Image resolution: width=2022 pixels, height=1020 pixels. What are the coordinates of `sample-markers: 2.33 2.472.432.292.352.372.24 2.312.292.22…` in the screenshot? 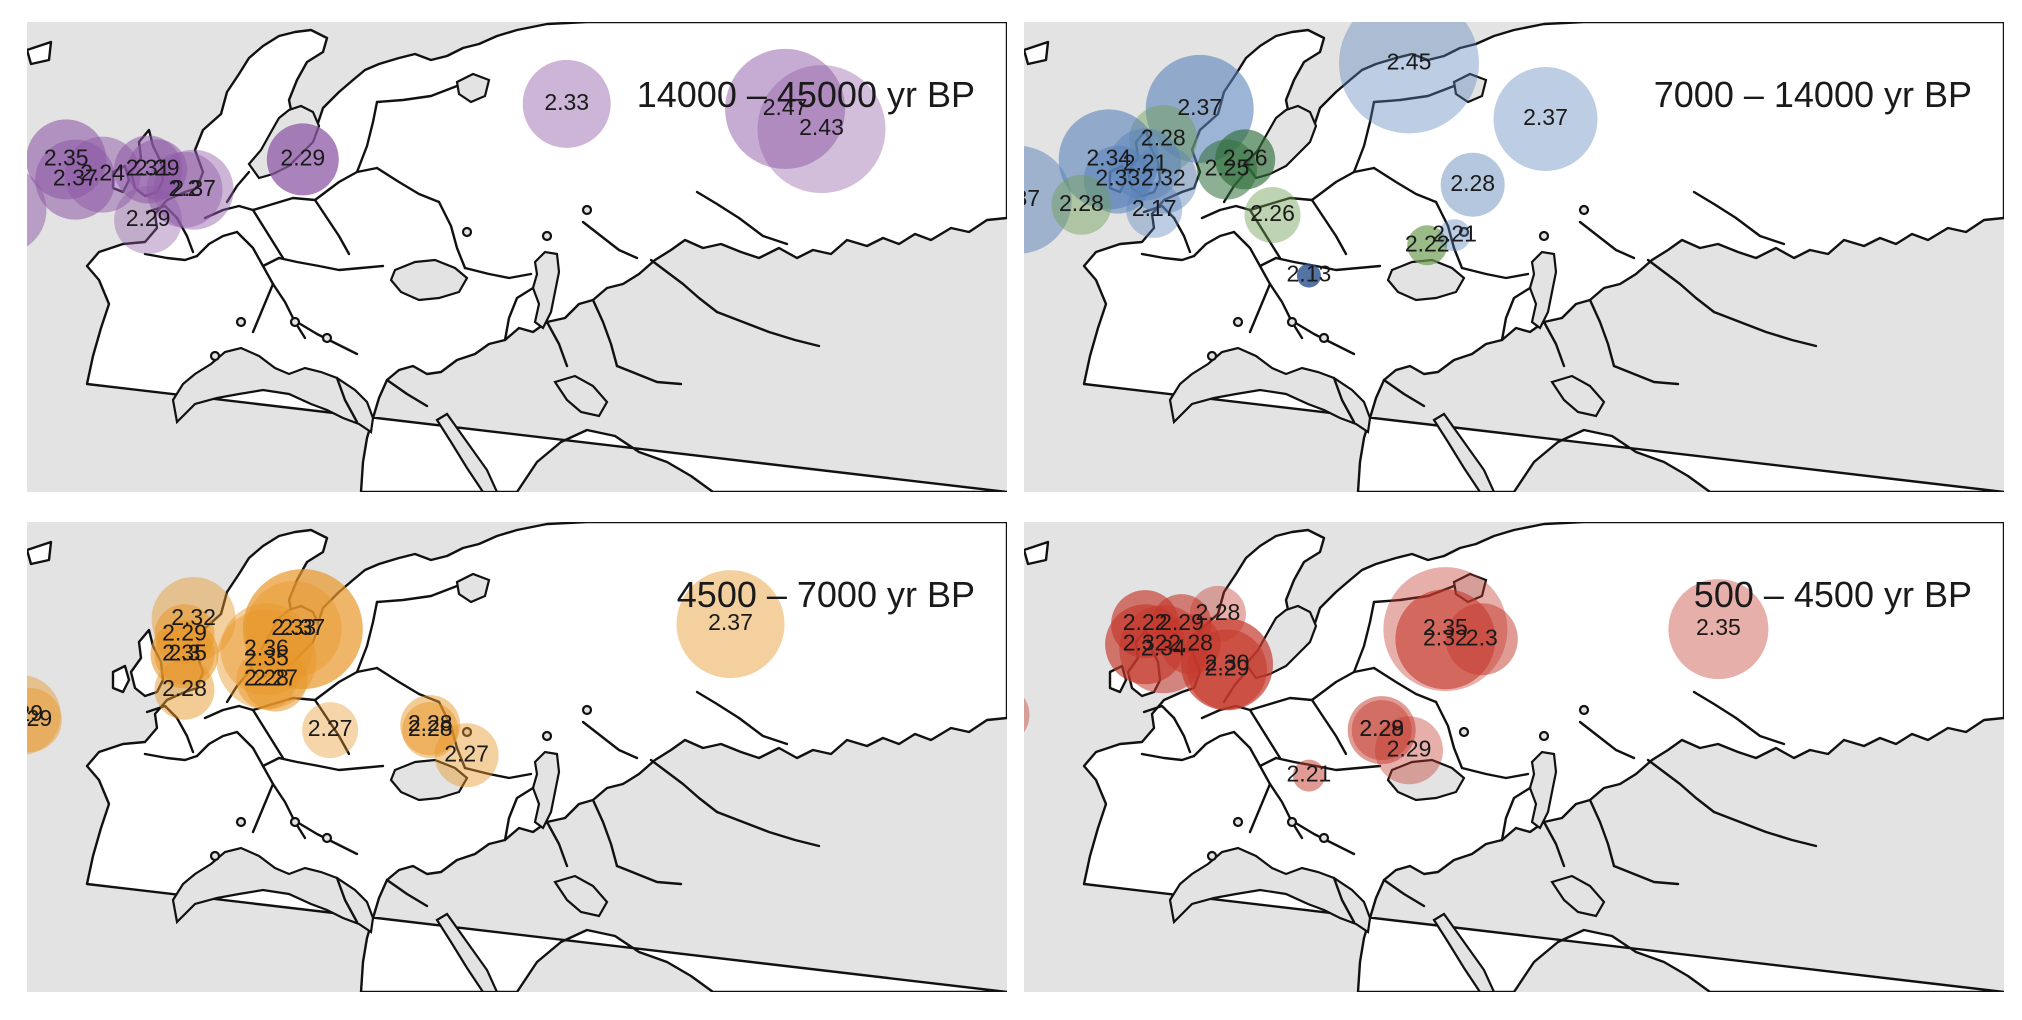 It's located at (456, 151).